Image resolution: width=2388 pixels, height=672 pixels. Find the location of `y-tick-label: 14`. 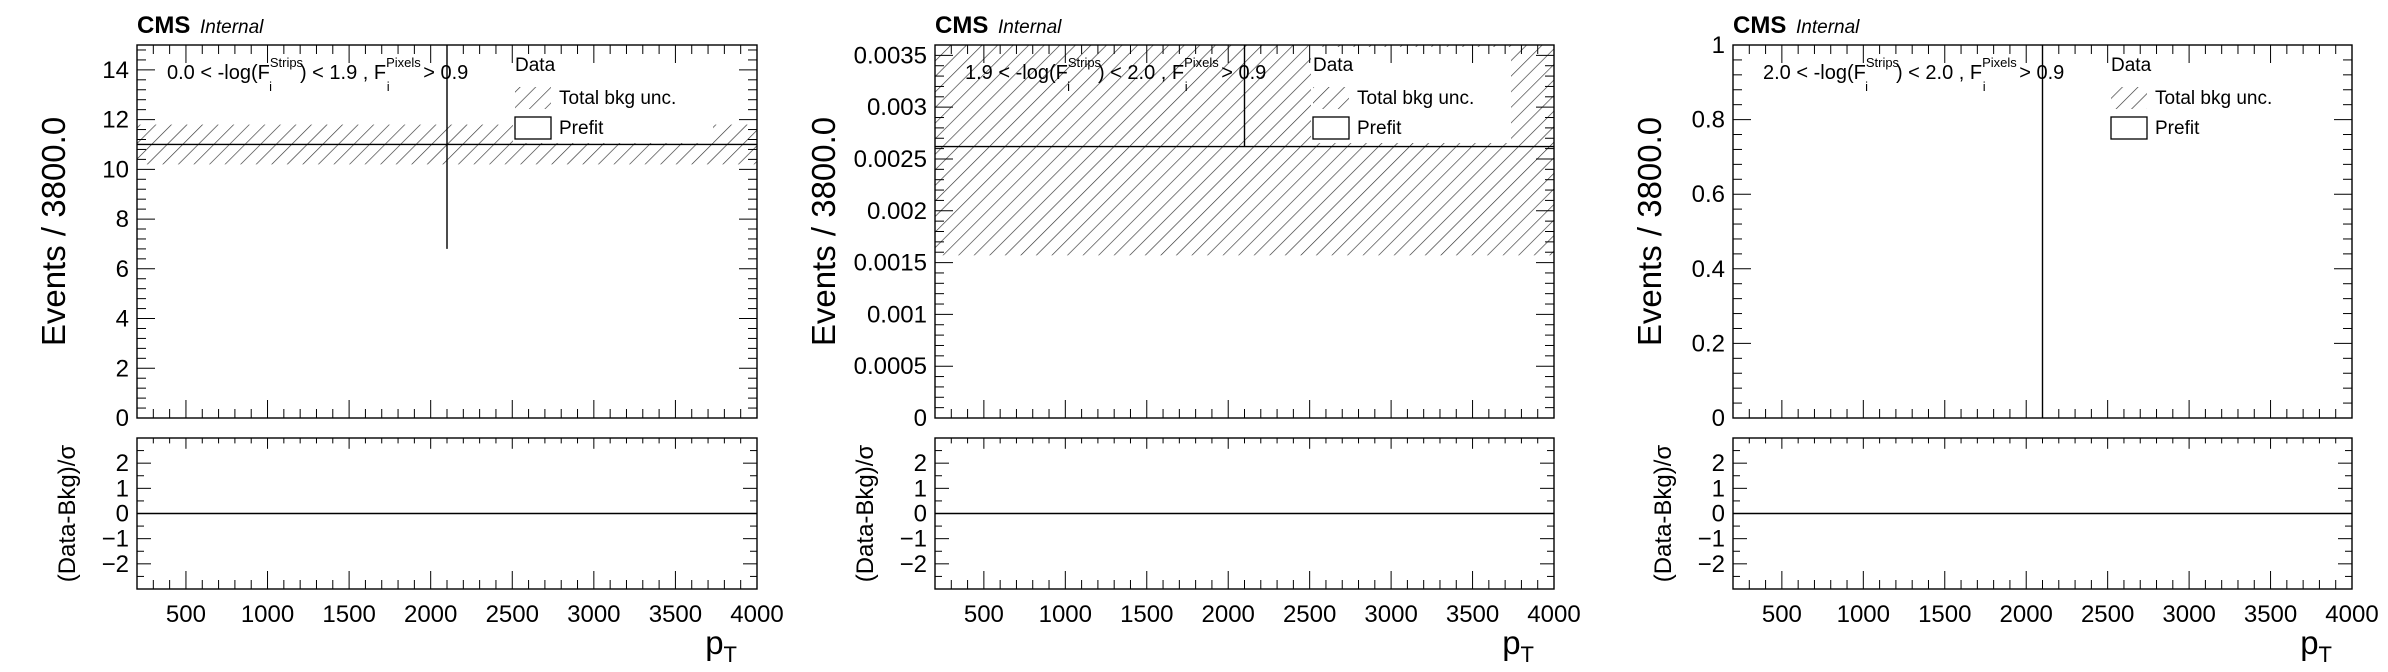

y-tick-label: 14 is located at coordinates (115, 70).